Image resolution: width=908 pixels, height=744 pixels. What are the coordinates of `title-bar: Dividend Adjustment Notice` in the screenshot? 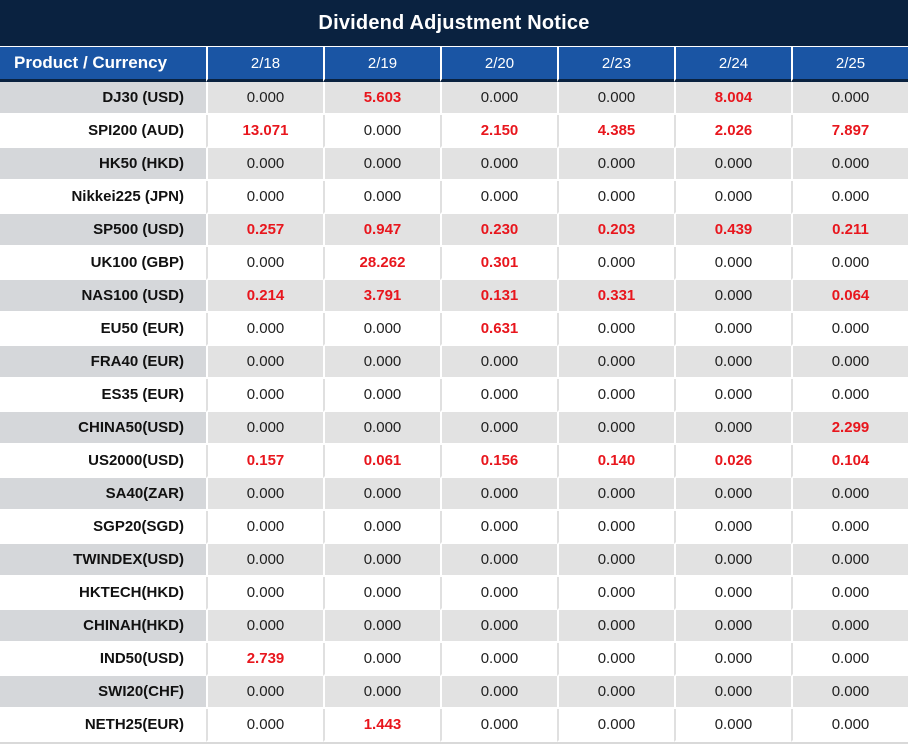 It's located at (454, 23).